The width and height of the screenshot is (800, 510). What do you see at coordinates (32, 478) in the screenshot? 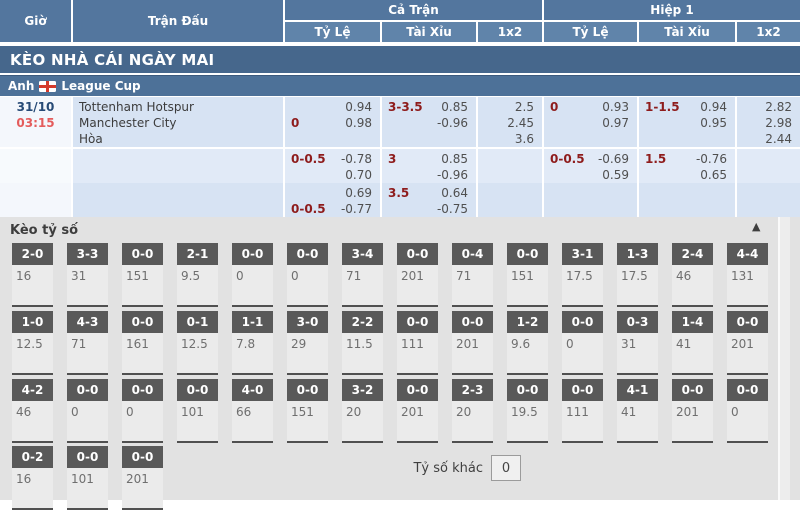
I see `score-cell: 0-2 16` at bounding box center [32, 478].